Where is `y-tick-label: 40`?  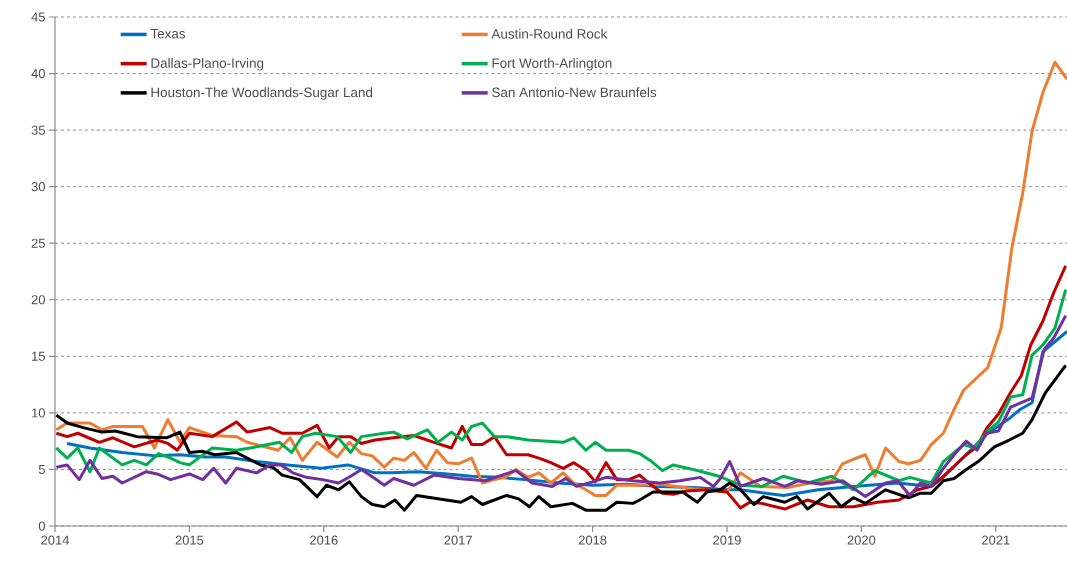
y-tick-label: 40 is located at coordinates (38, 73).